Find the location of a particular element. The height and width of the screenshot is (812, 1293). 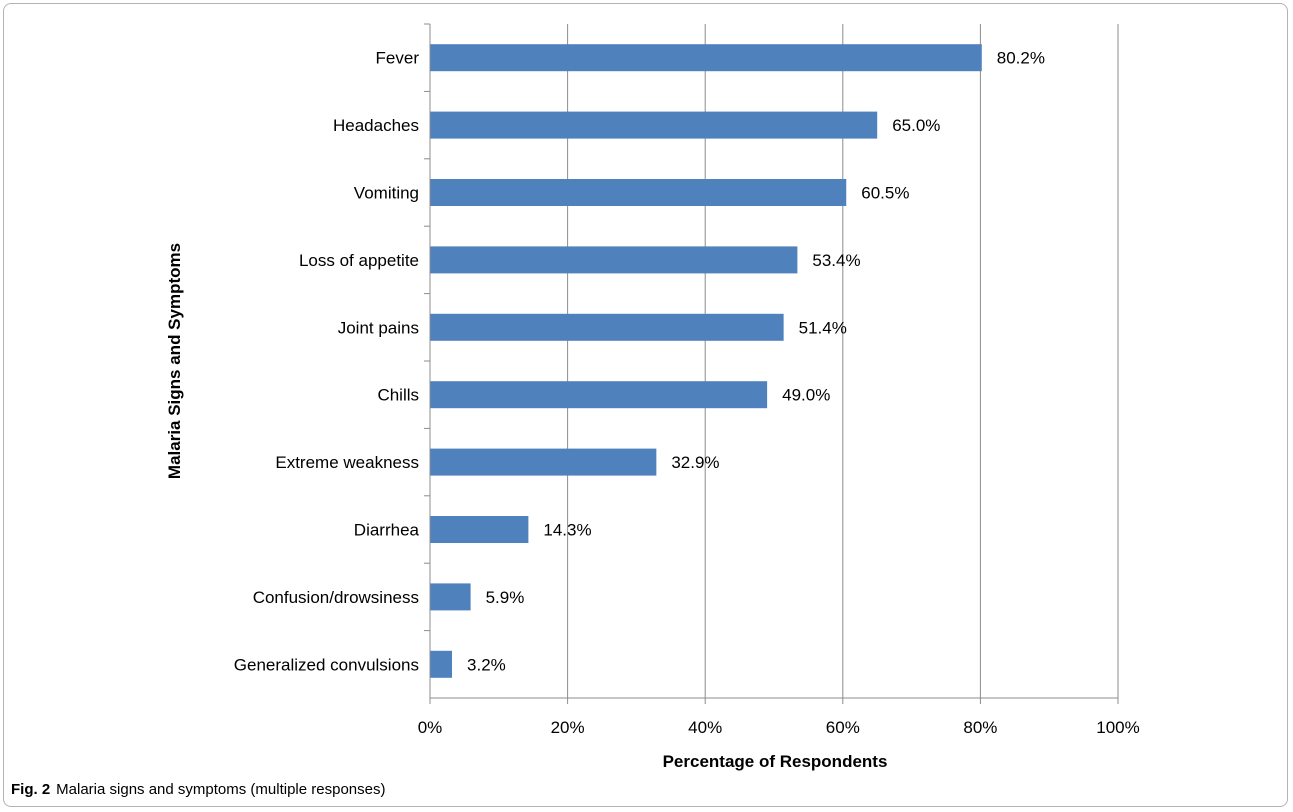

category-label: Chills is located at coordinates (398, 395).